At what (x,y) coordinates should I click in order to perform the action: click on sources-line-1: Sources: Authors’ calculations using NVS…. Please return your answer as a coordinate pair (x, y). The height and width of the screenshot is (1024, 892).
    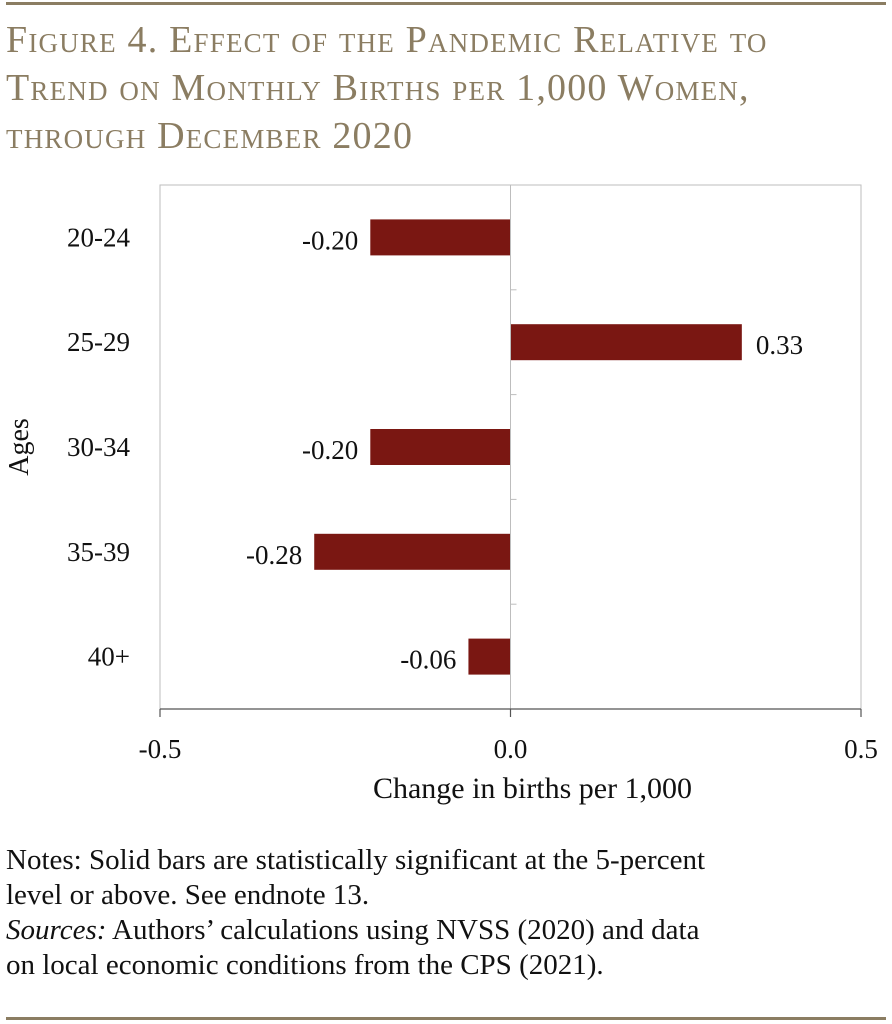
    Looking at the image, I should click on (446, 930).